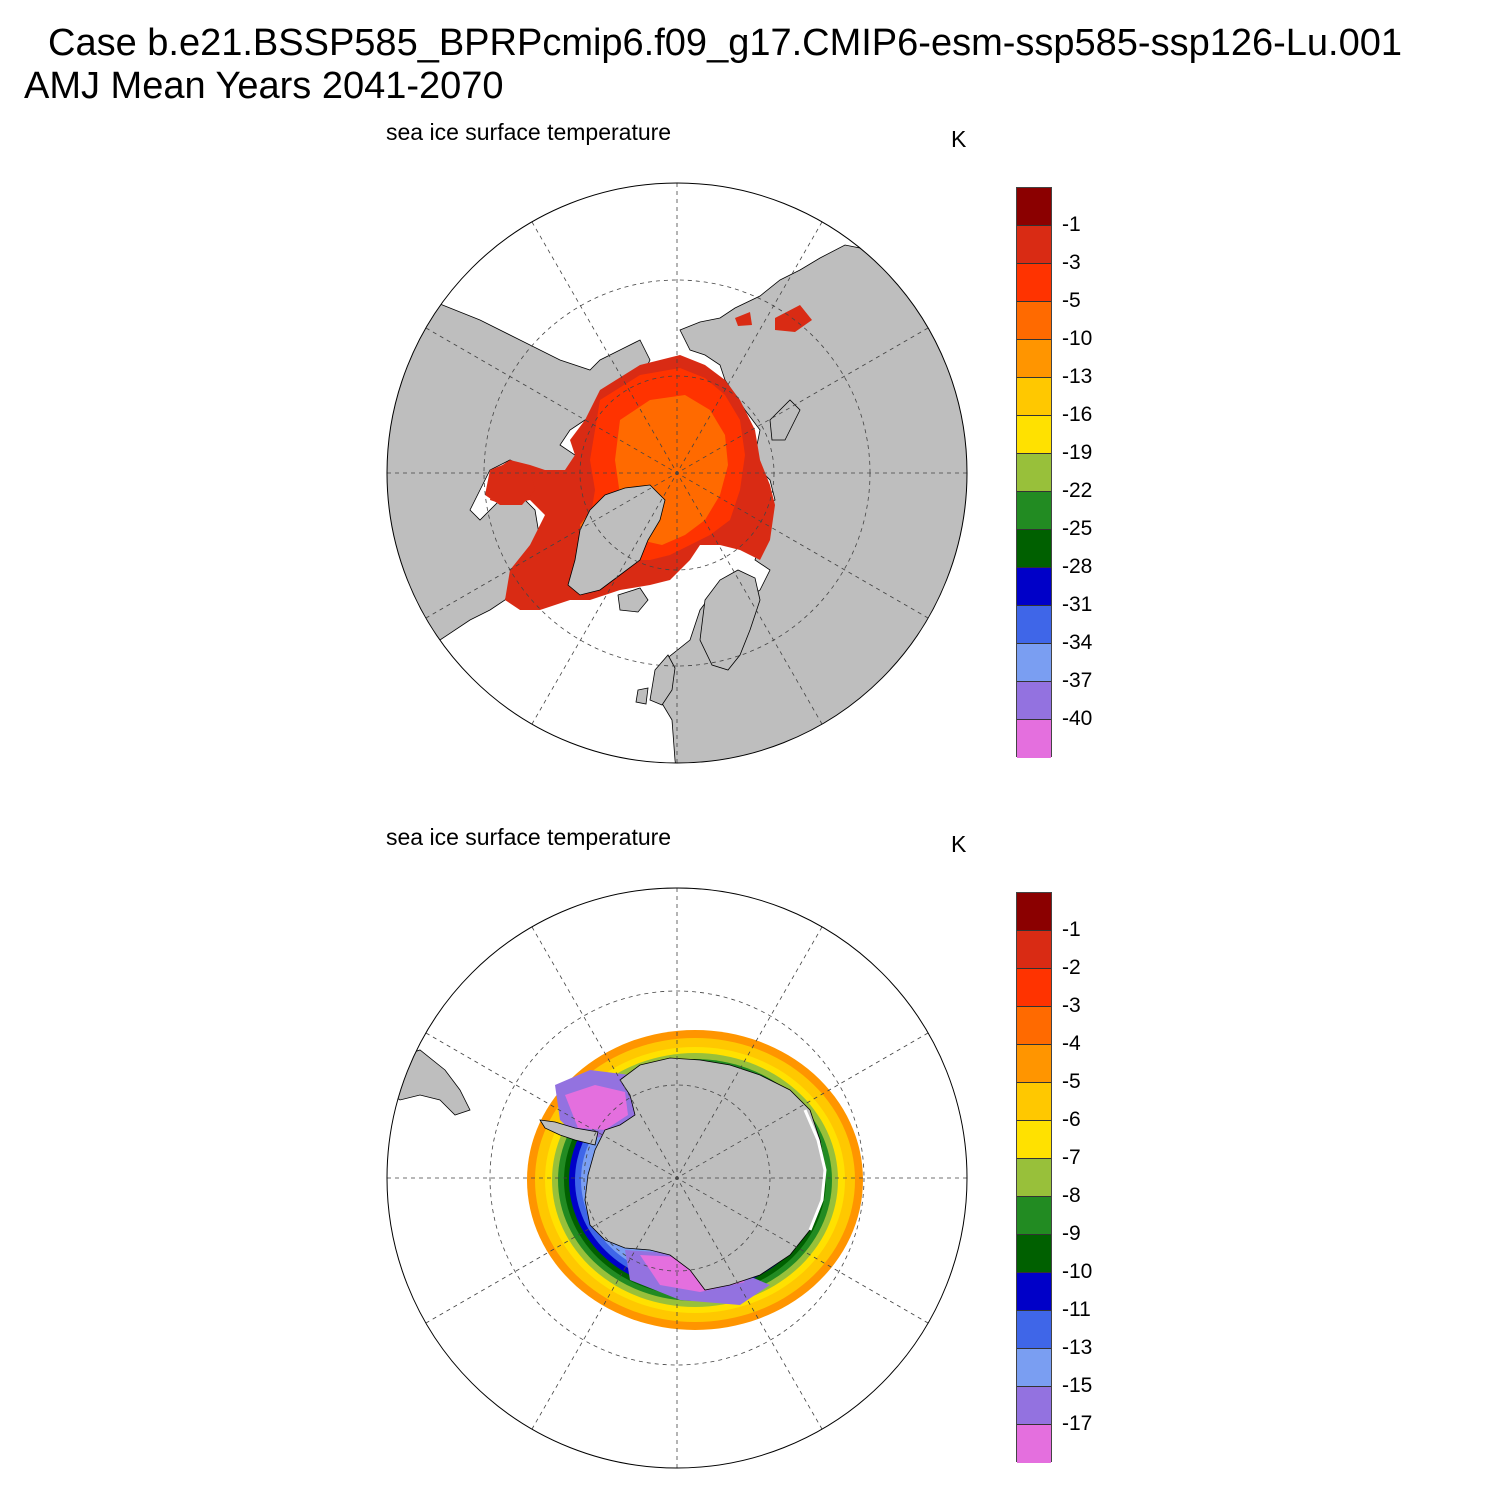  Describe the element at coordinates (1071, 1119) in the screenshot. I see `colorbar-label: -6` at that location.